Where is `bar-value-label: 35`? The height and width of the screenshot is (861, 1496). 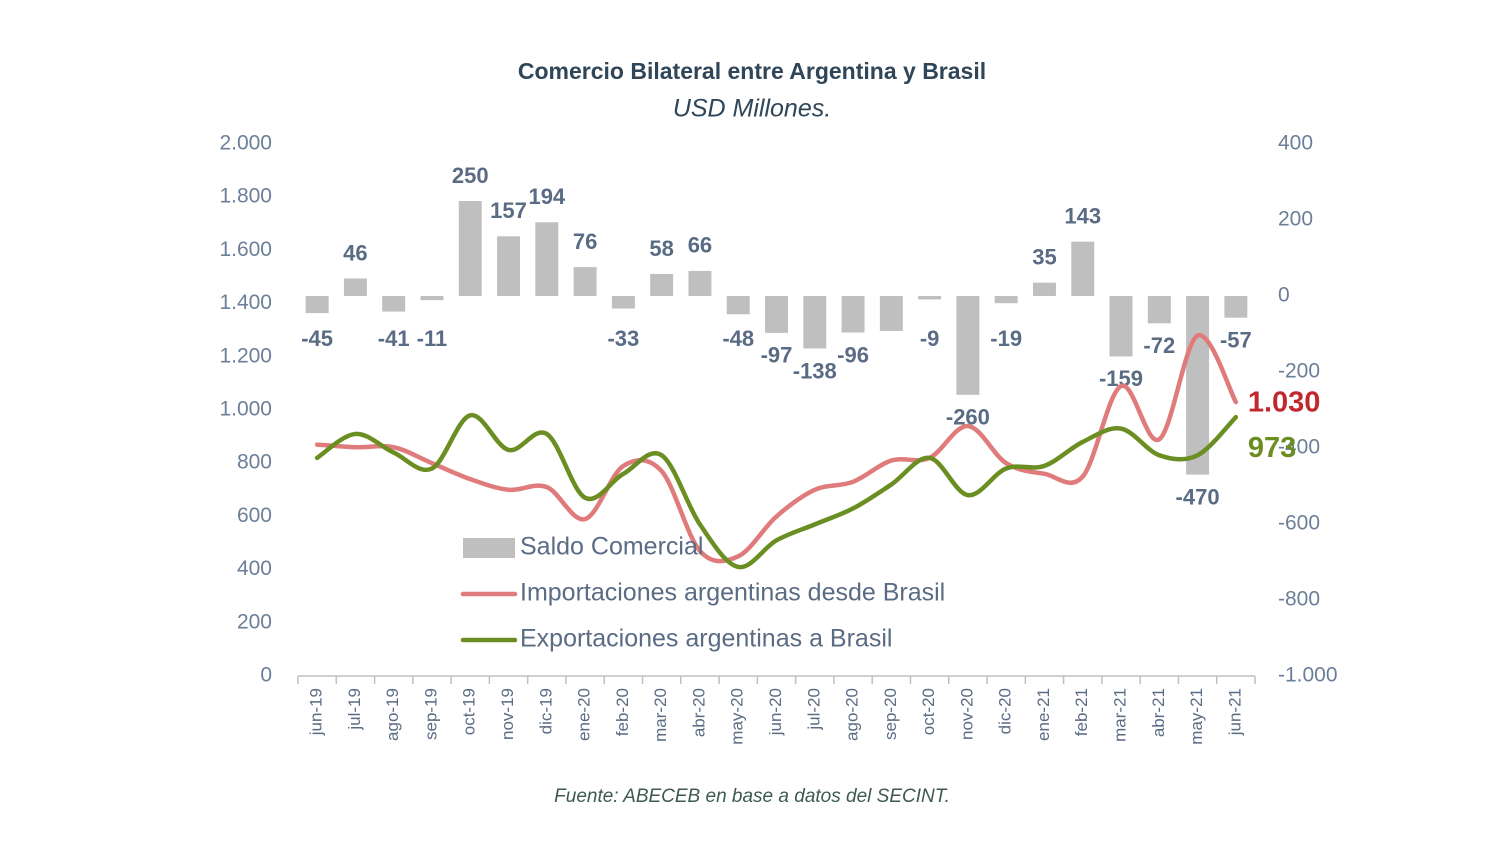 bar-value-label: 35 is located at coordinates (1044, 257).